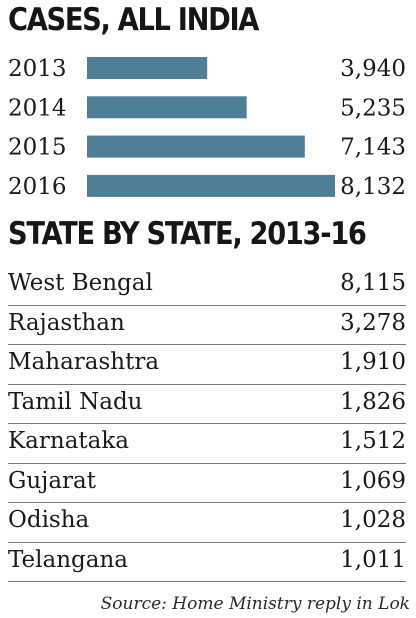 This screenshot has width=416, height=618. Describe the element at coordinates (133, 20) in the screenshot. I see `bar-chart-title: CASES, ALL INDIA` at that location.